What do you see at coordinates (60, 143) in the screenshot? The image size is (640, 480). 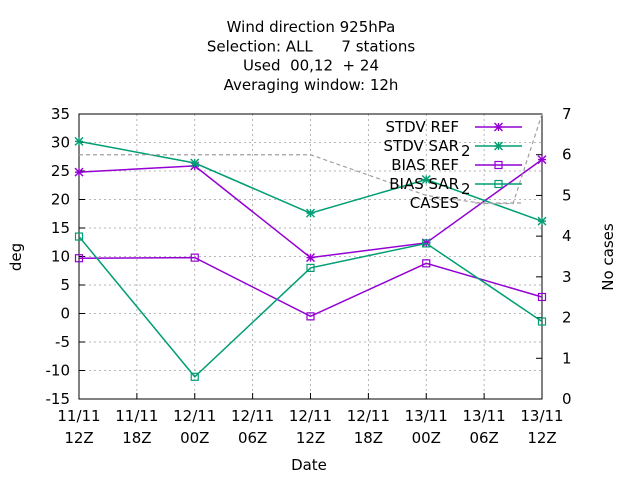 I see `y-tick-label: 30` at bounding box center [60, 143].